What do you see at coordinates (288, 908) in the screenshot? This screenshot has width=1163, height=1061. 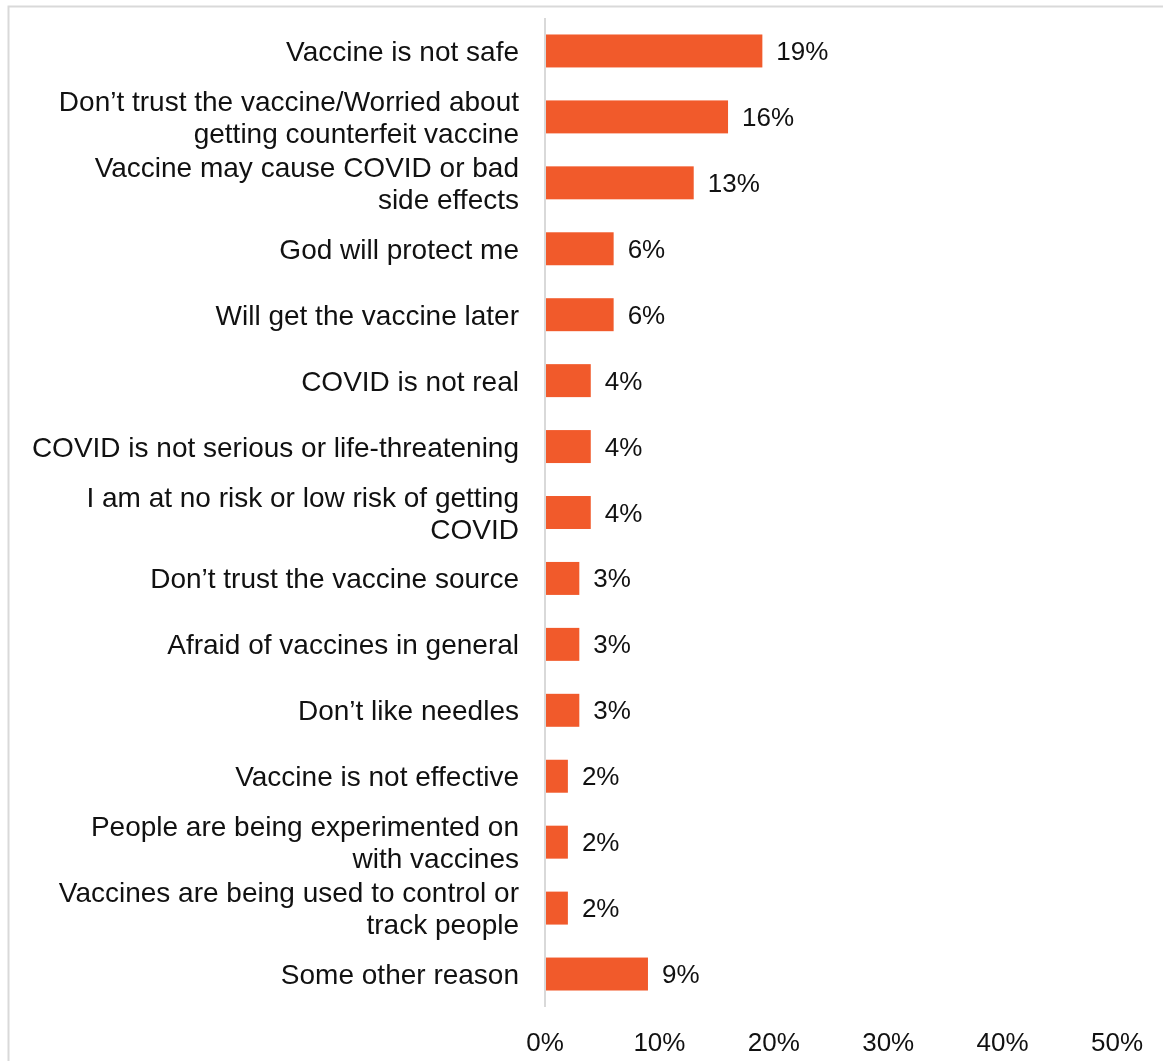 I see `y-tick-label: Vaccines are being used to control or track people` at bounding box center [288, 908].